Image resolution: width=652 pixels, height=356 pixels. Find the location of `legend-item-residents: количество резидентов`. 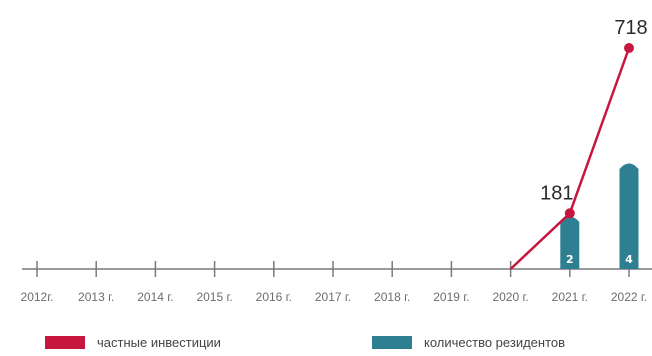

legend-item-residents: количество резидентов is located at coordinates (468, 342).